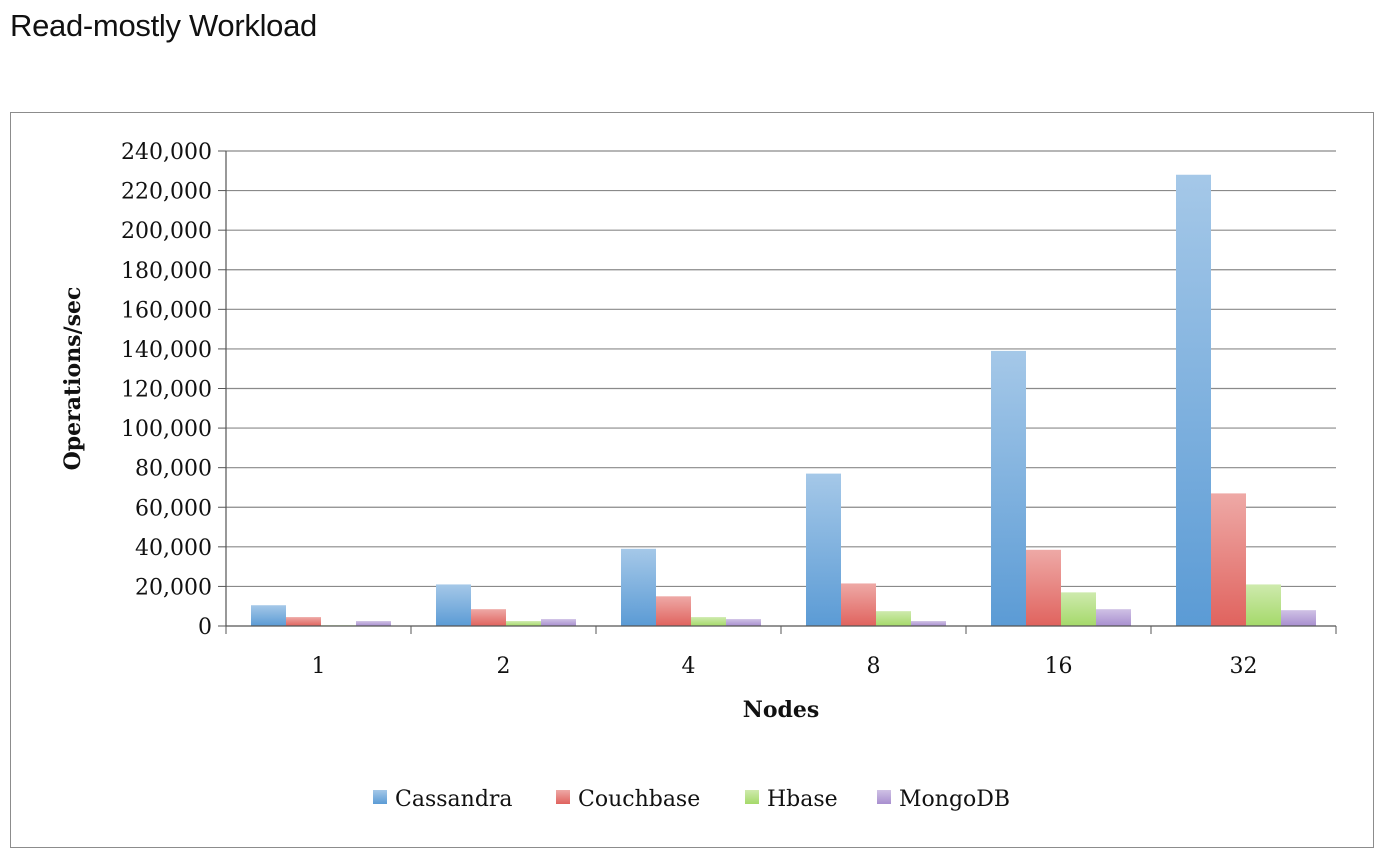  I want to click on y-tick-label: 240,000, so click(166, 152).